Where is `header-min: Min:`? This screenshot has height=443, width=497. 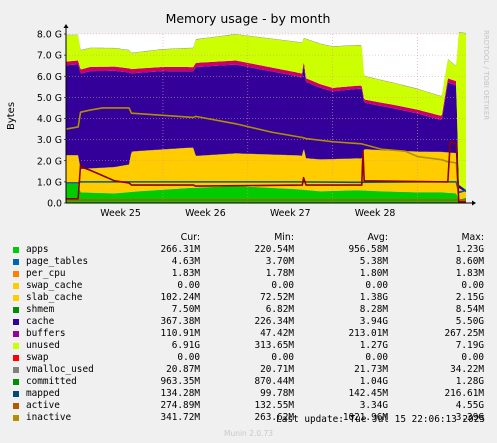 header-min: Min: is located at coordinates (284, 237).